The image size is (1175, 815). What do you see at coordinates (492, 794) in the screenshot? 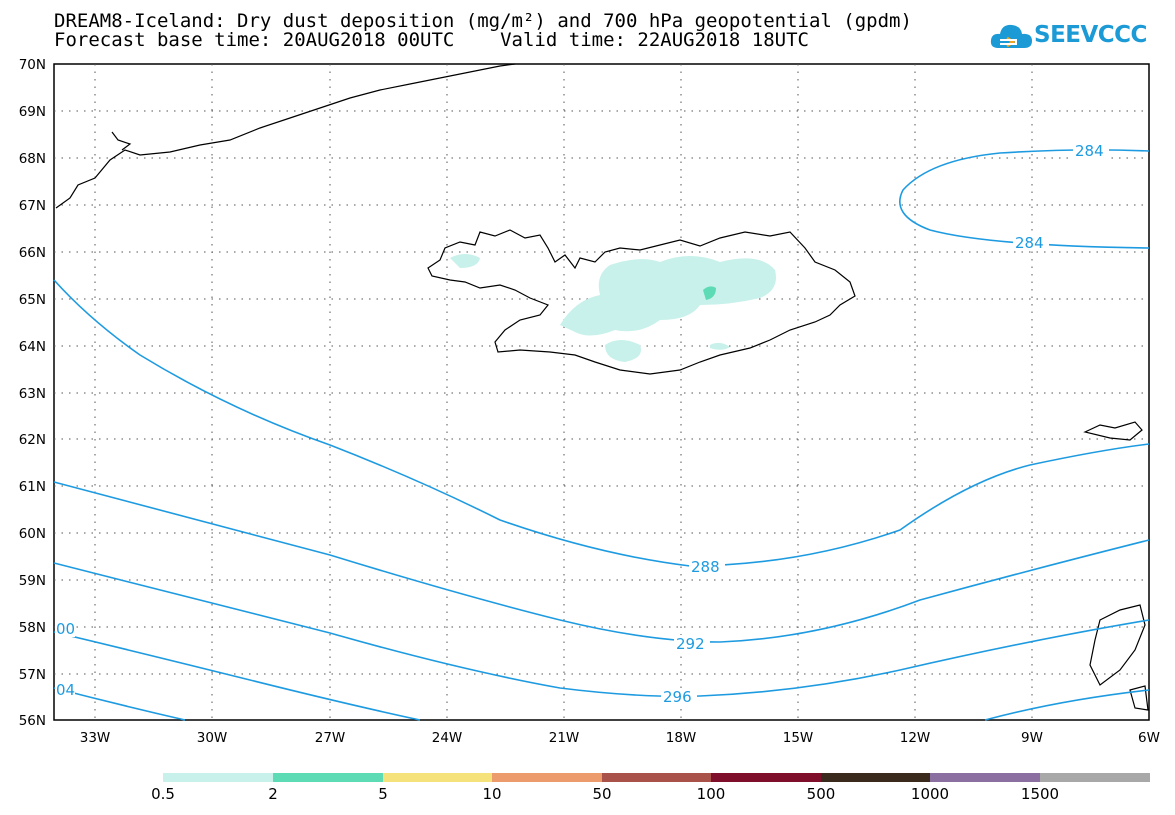
I see `colorbar-label: 10` at bounding box center [492, 794].